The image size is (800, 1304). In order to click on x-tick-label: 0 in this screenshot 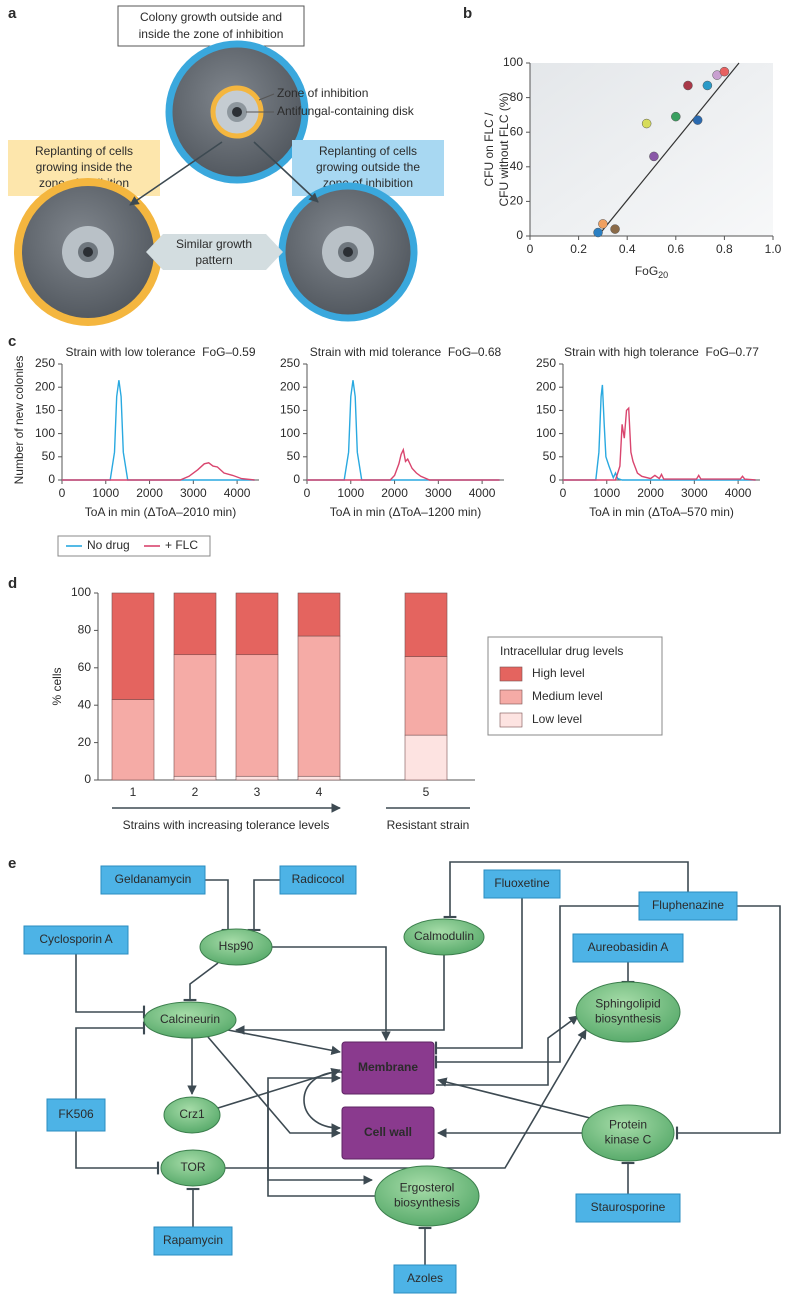, I will do `click(307, 493)`.